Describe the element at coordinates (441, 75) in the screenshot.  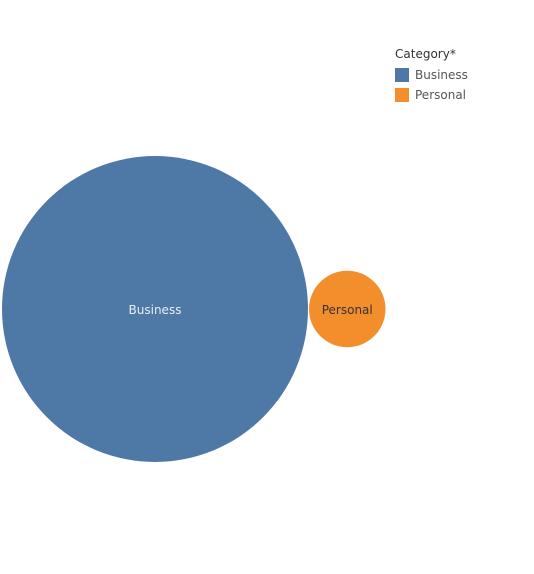
I see `legend-label-business: Business` at that location.